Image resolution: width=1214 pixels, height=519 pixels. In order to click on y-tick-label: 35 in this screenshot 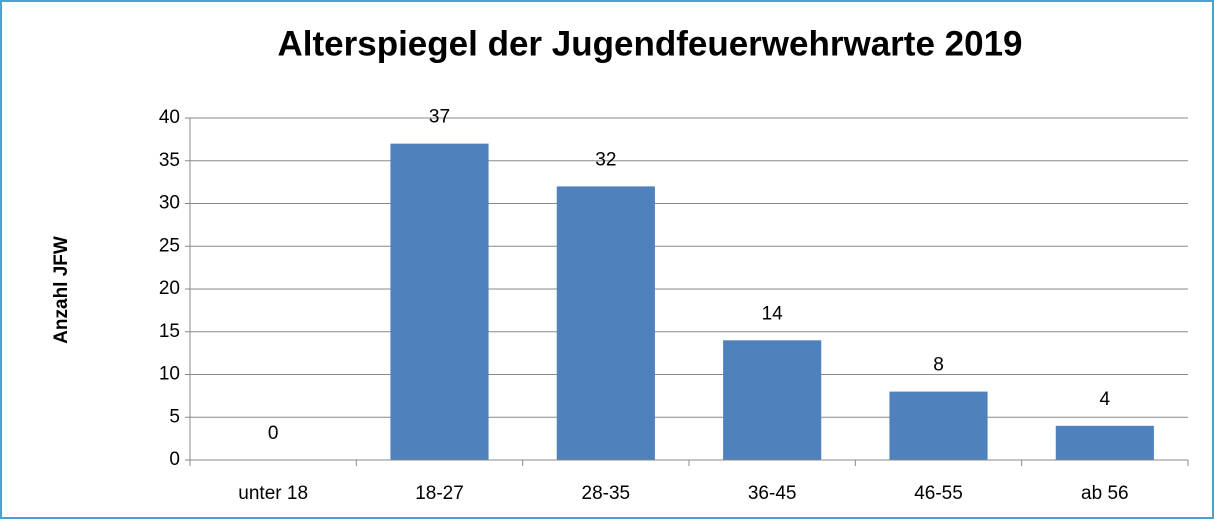, I will do `click(169, 160)`.